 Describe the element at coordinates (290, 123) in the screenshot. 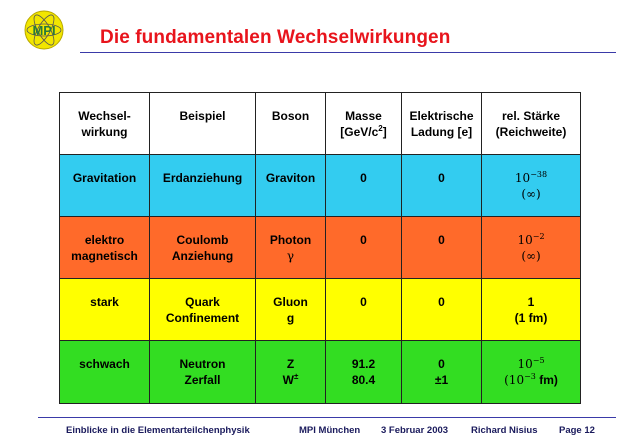

I see `header-cell: Boson` at that location.